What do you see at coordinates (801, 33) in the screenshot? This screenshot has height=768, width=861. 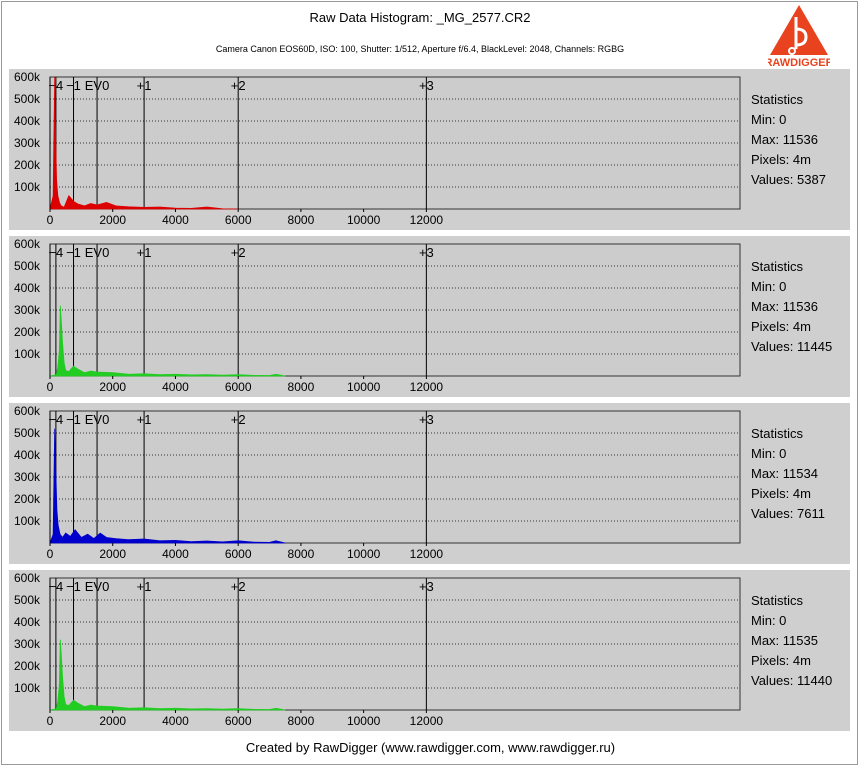 I see `logo-figure` at bounding box center [801, 33].